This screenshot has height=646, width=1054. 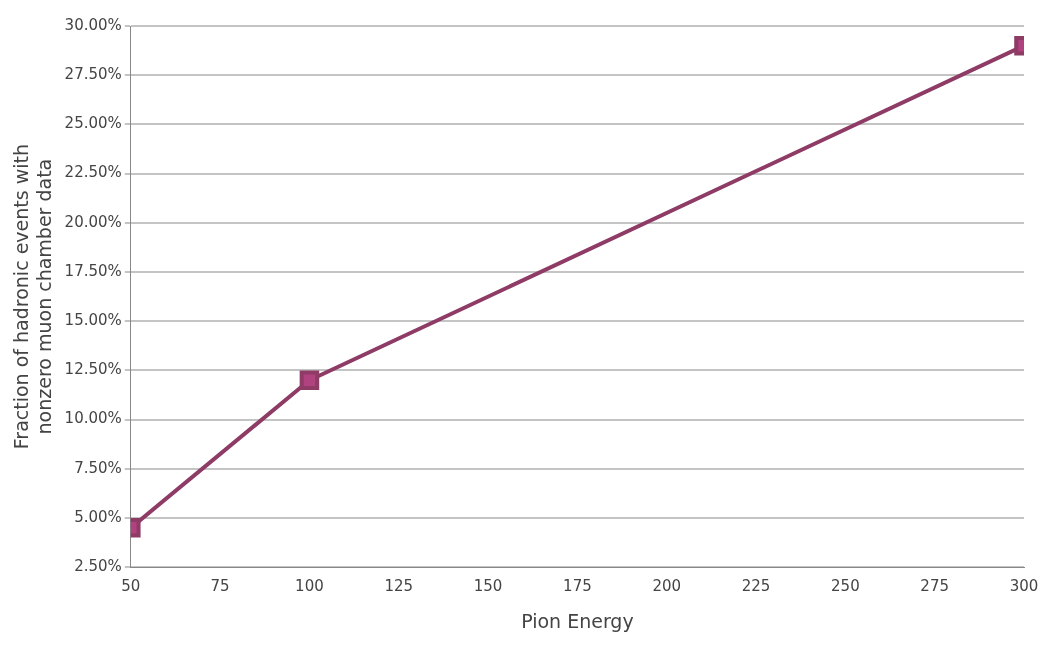 What do you see at coordinates (93, 369) in the screenshot?
I see `y-tick-label: 12.50%` at bounding box center [93, 369].